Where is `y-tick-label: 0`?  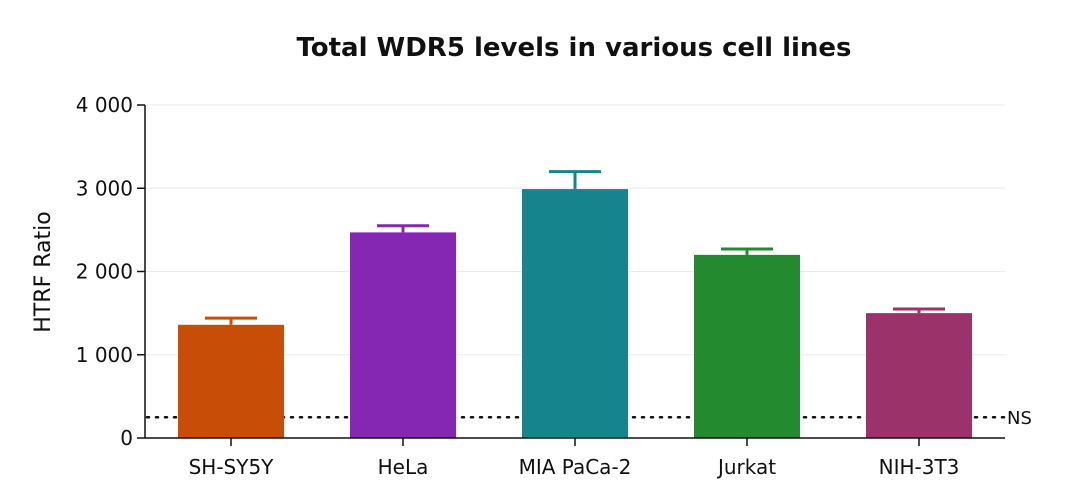 y-tick-label: 0 is located at coordinates (126, 438).